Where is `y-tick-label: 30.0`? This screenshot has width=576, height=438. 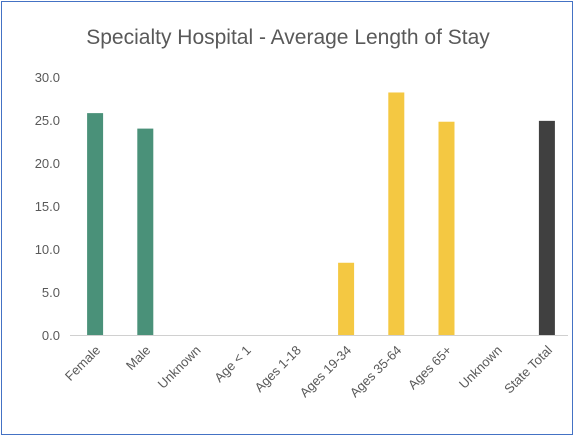 y-tick-label: 30.0 is located at coordinates (47, 77).